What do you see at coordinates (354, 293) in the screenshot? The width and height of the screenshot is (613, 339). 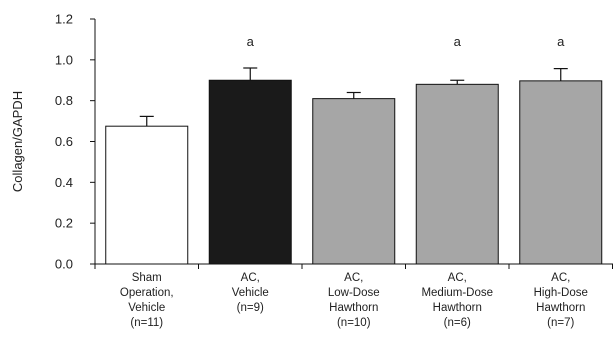 I see `x-category-label: Low-Dose` at bounding box center [354, 293].